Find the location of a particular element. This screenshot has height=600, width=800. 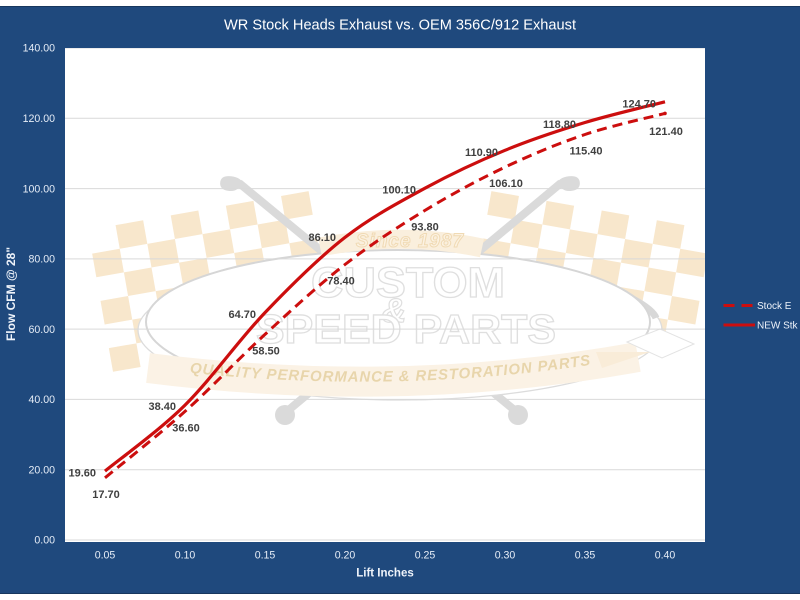

svg-text: 93.80 is located at coordinates (425, 227).